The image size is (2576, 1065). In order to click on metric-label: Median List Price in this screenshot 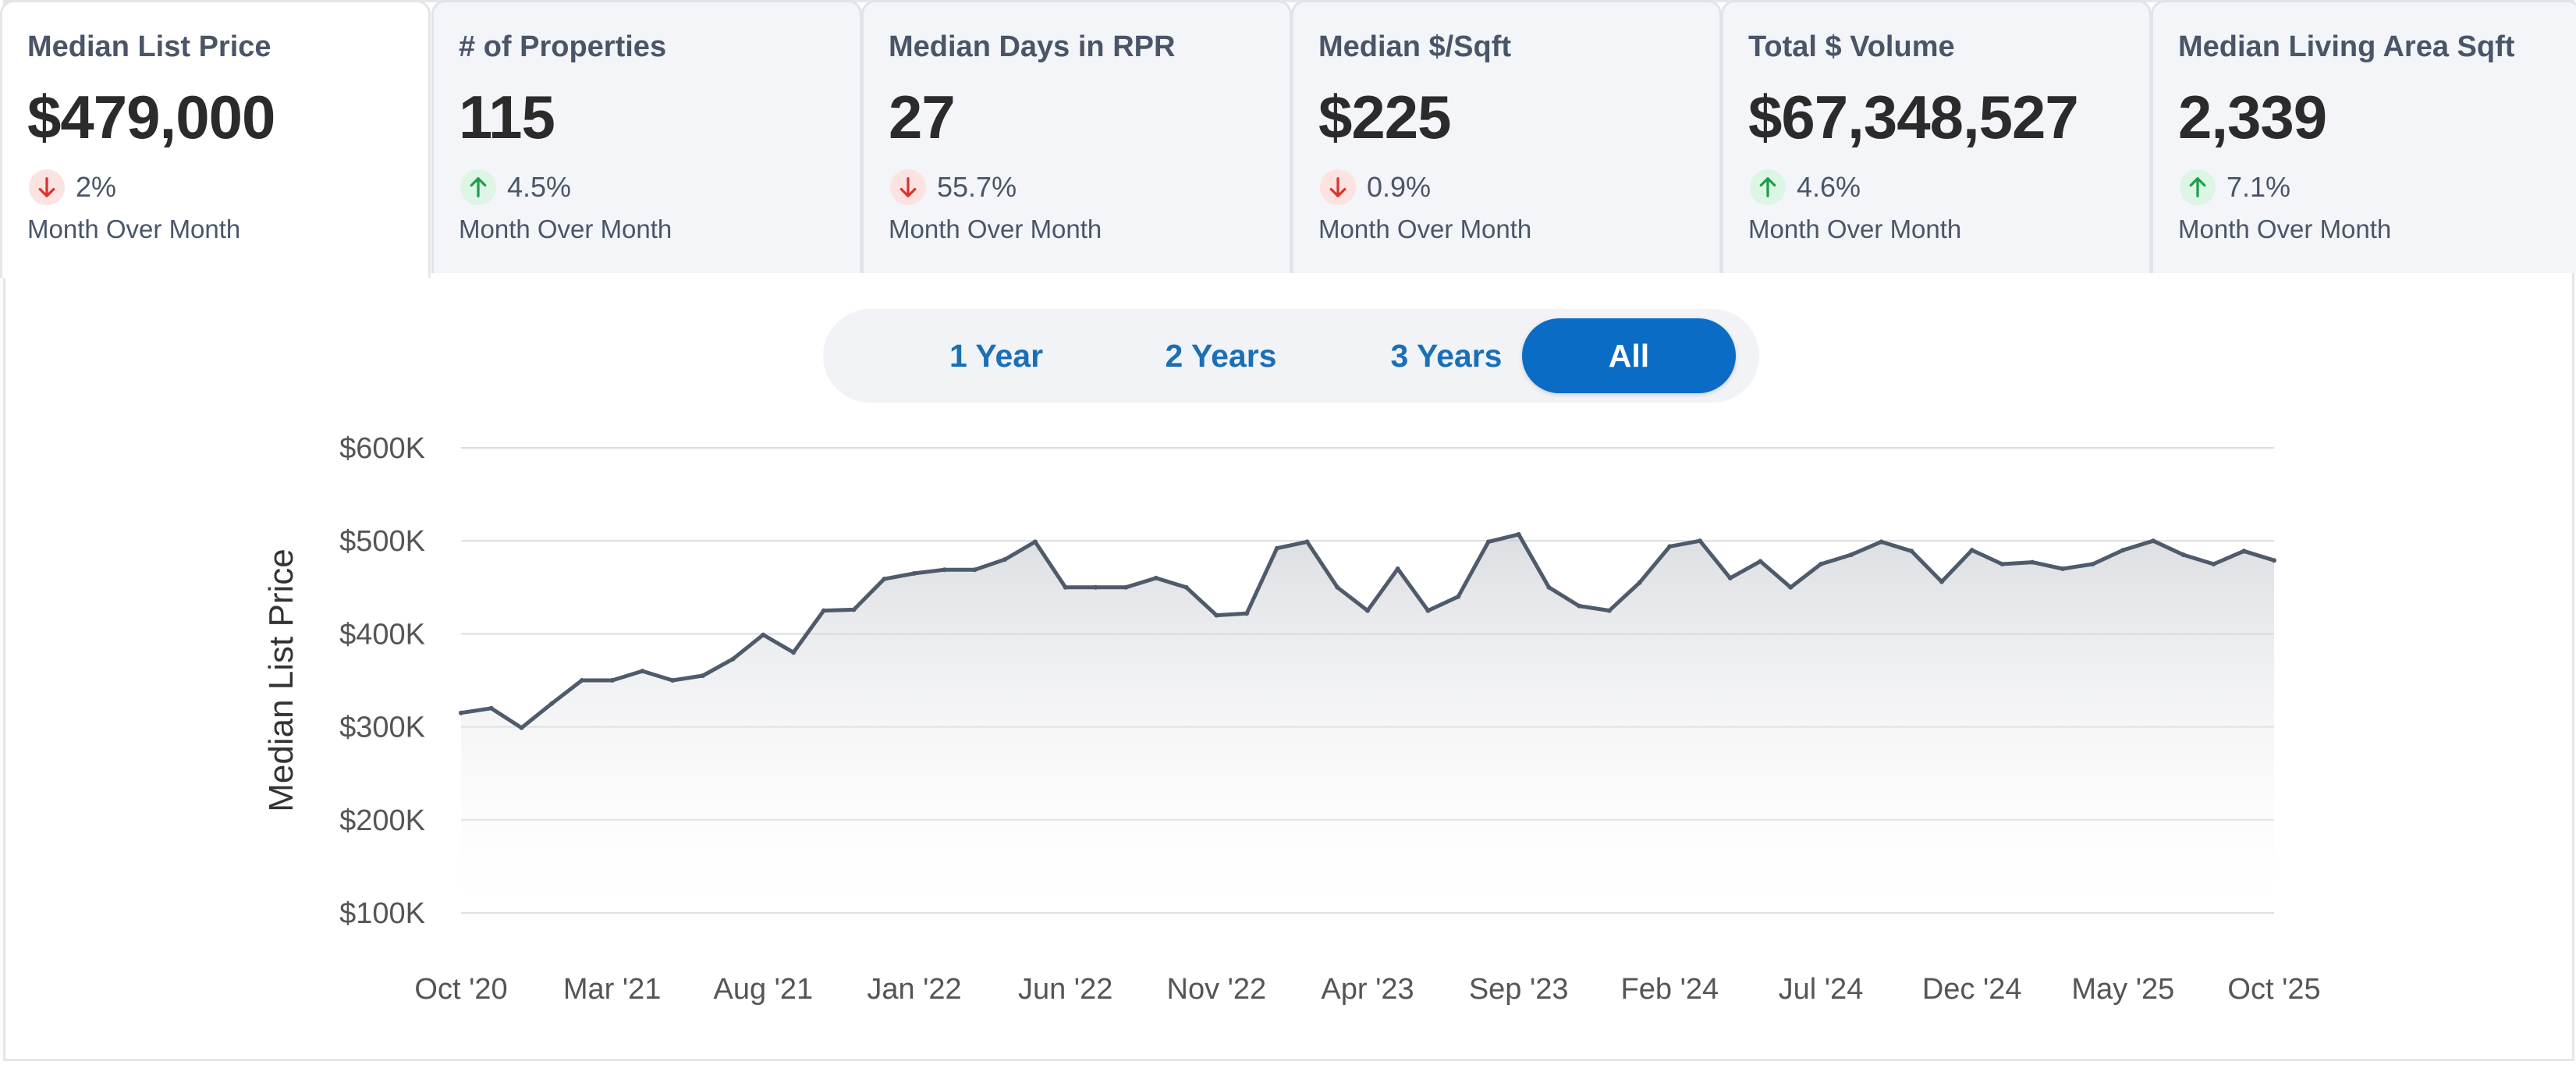, I will do `click(149, 46)`.